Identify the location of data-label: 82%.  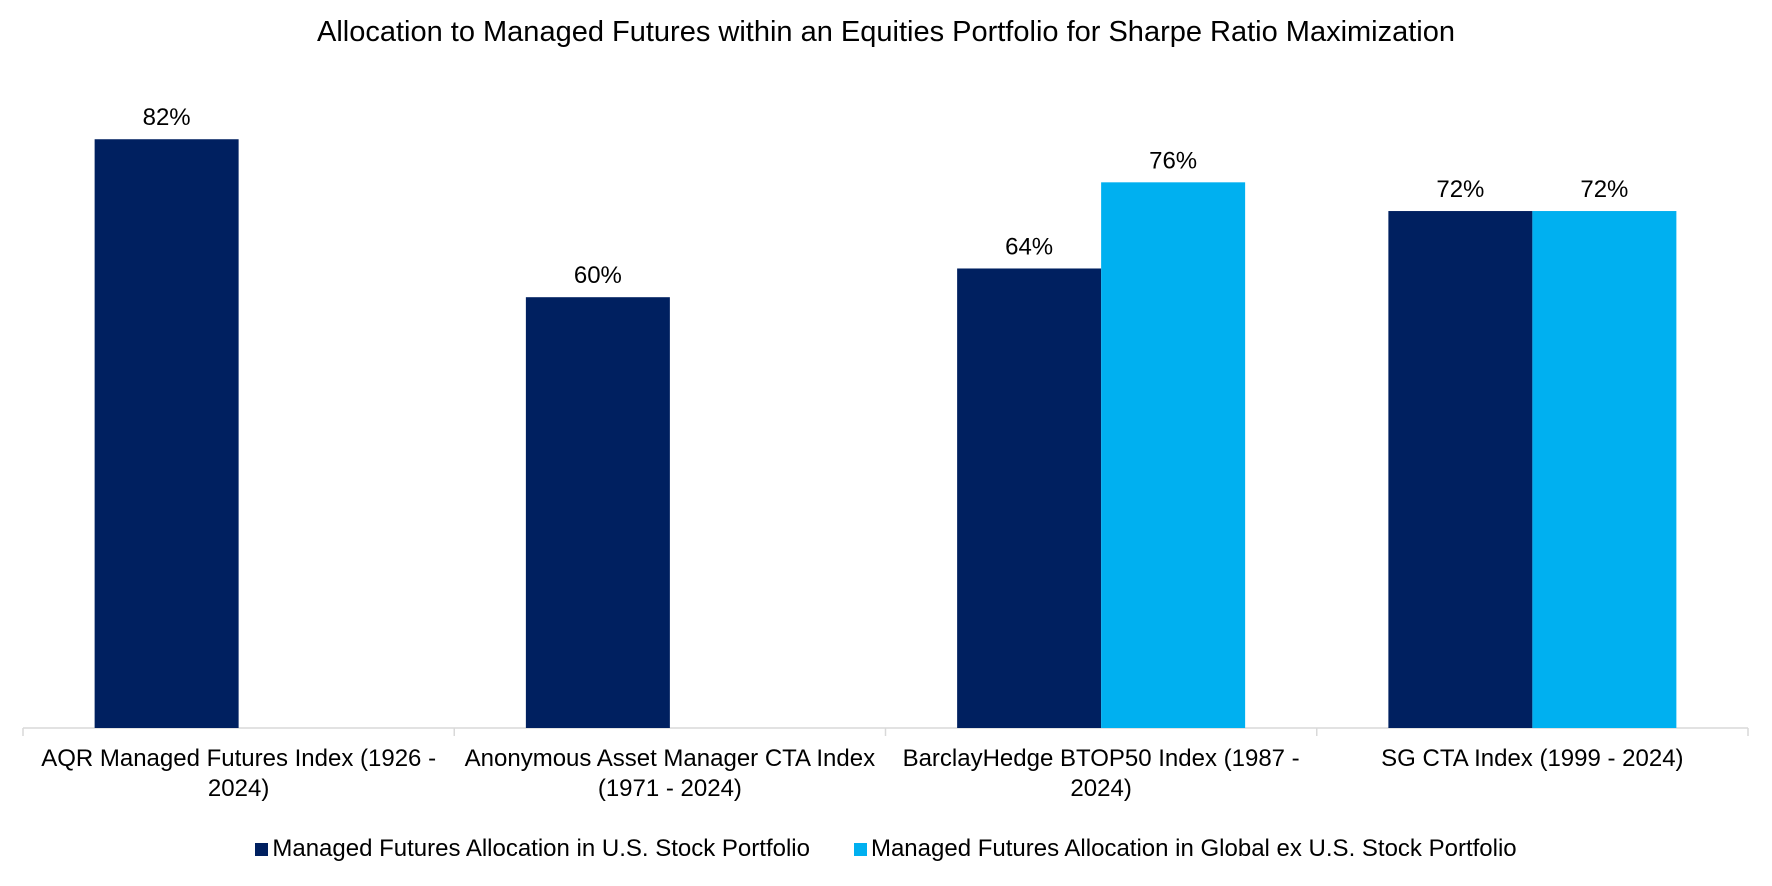
(167, 117).